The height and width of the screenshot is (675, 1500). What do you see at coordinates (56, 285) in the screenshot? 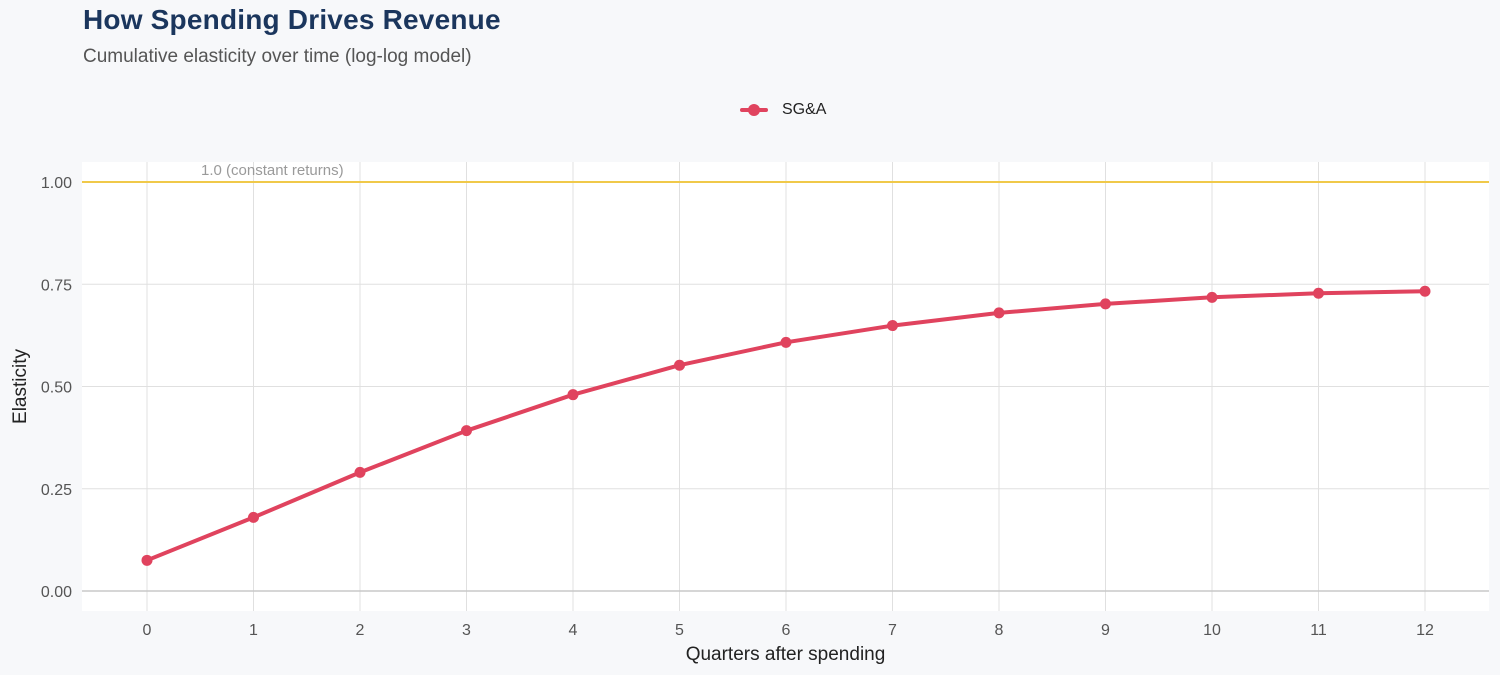
I see `y-tick-label: 0.75` at bounding box center [56, 285].